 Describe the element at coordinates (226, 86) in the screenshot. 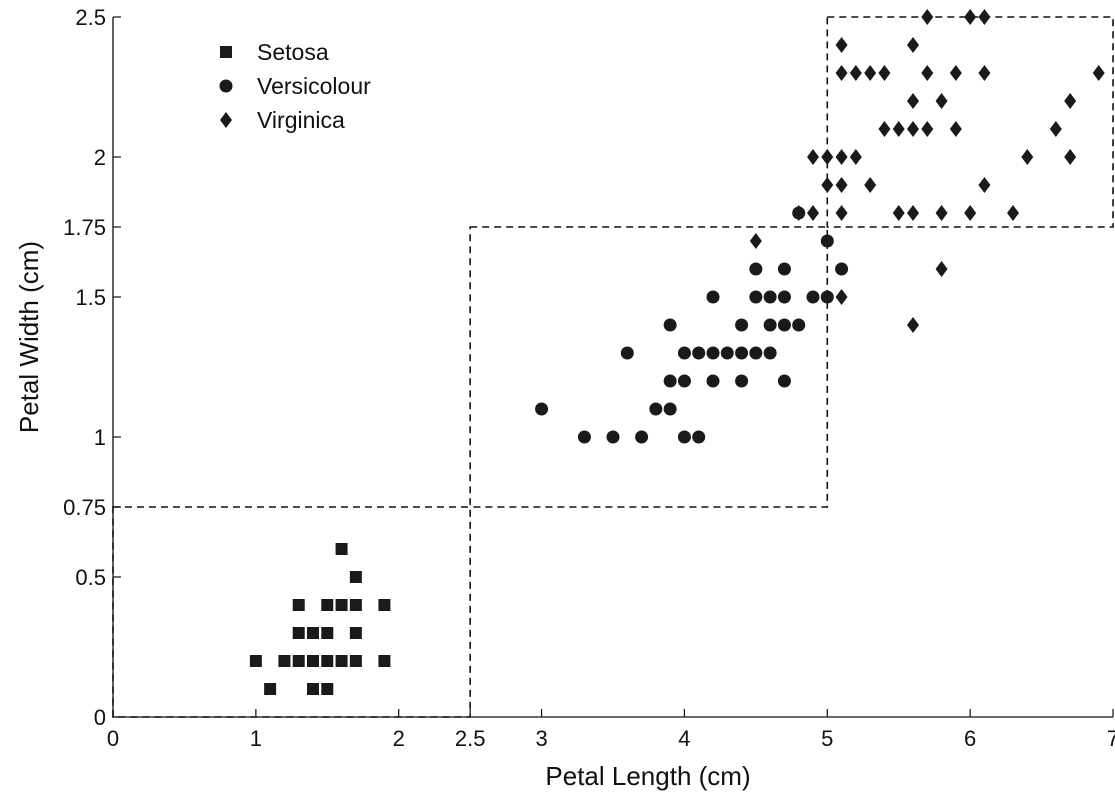

I see `legend-marker-versicolour` at that location.